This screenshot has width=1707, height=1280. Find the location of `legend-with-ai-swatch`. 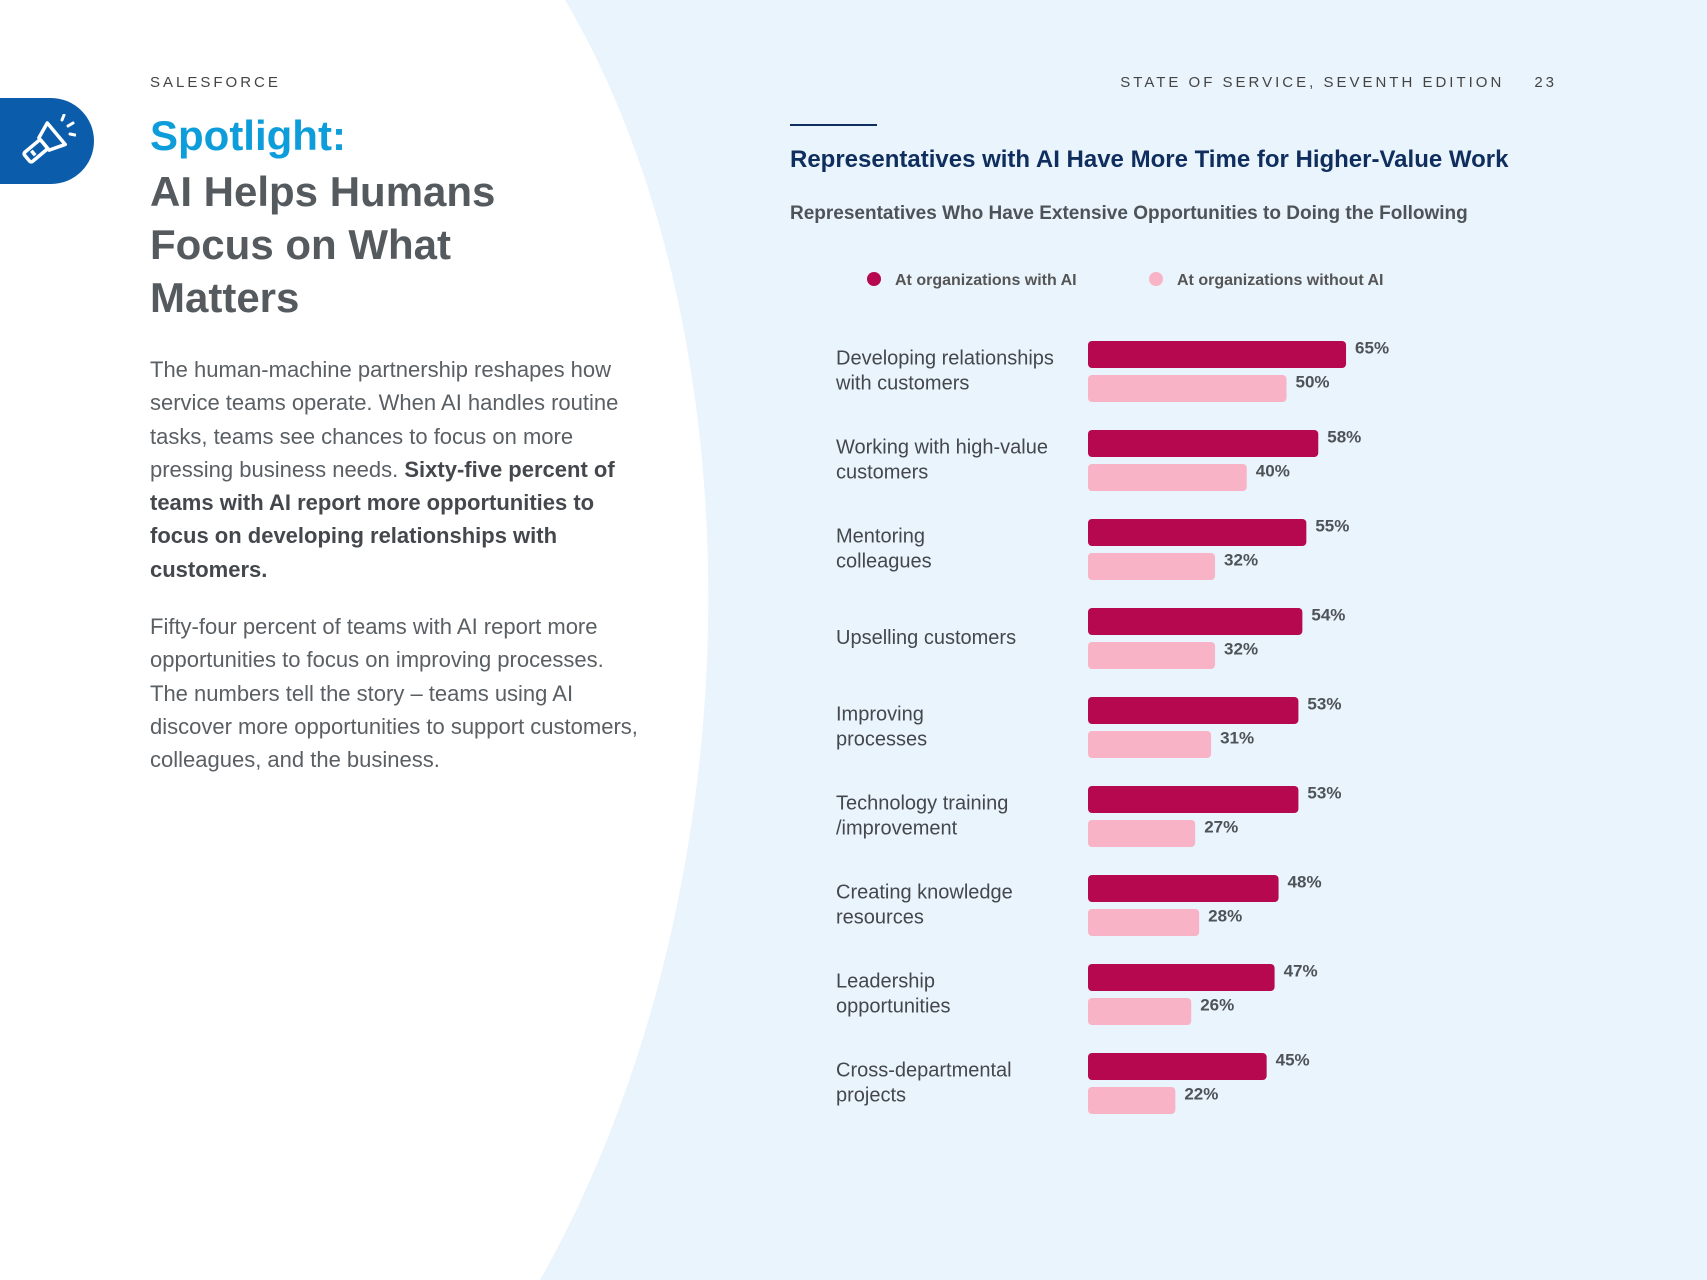

legend-with-ai-swatch is located at coordinates (874, 279).